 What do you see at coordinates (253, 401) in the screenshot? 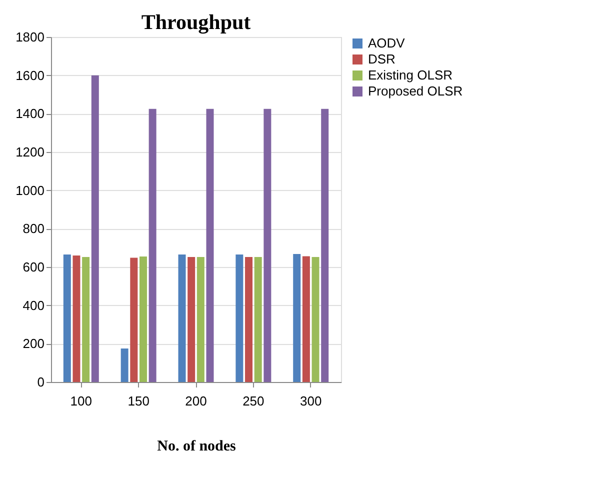
I see `x-tick-label: 250` at bounding box center [253, 401].